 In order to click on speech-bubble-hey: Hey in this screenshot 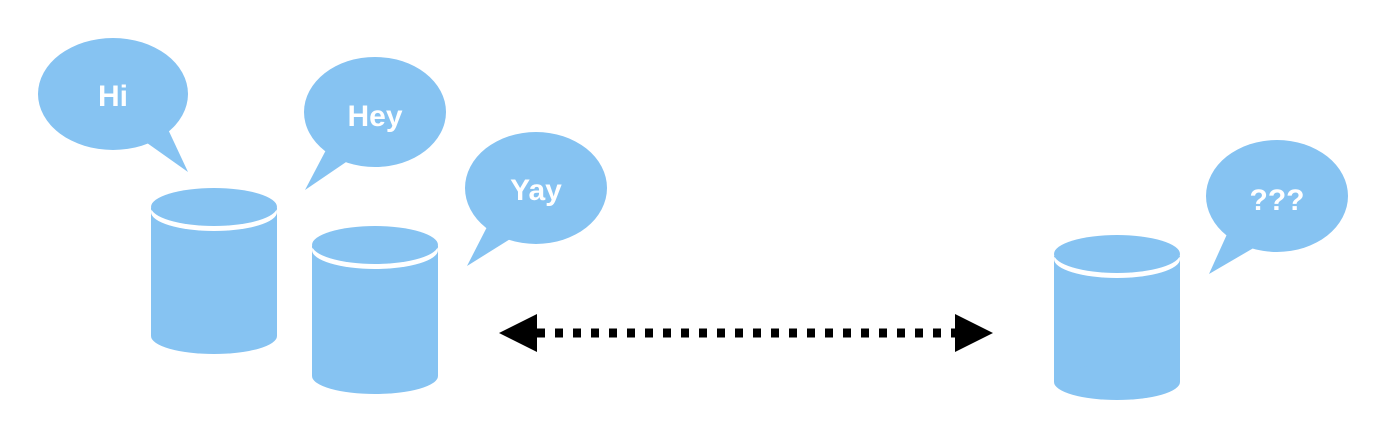, I will do `click(375, 123)`.